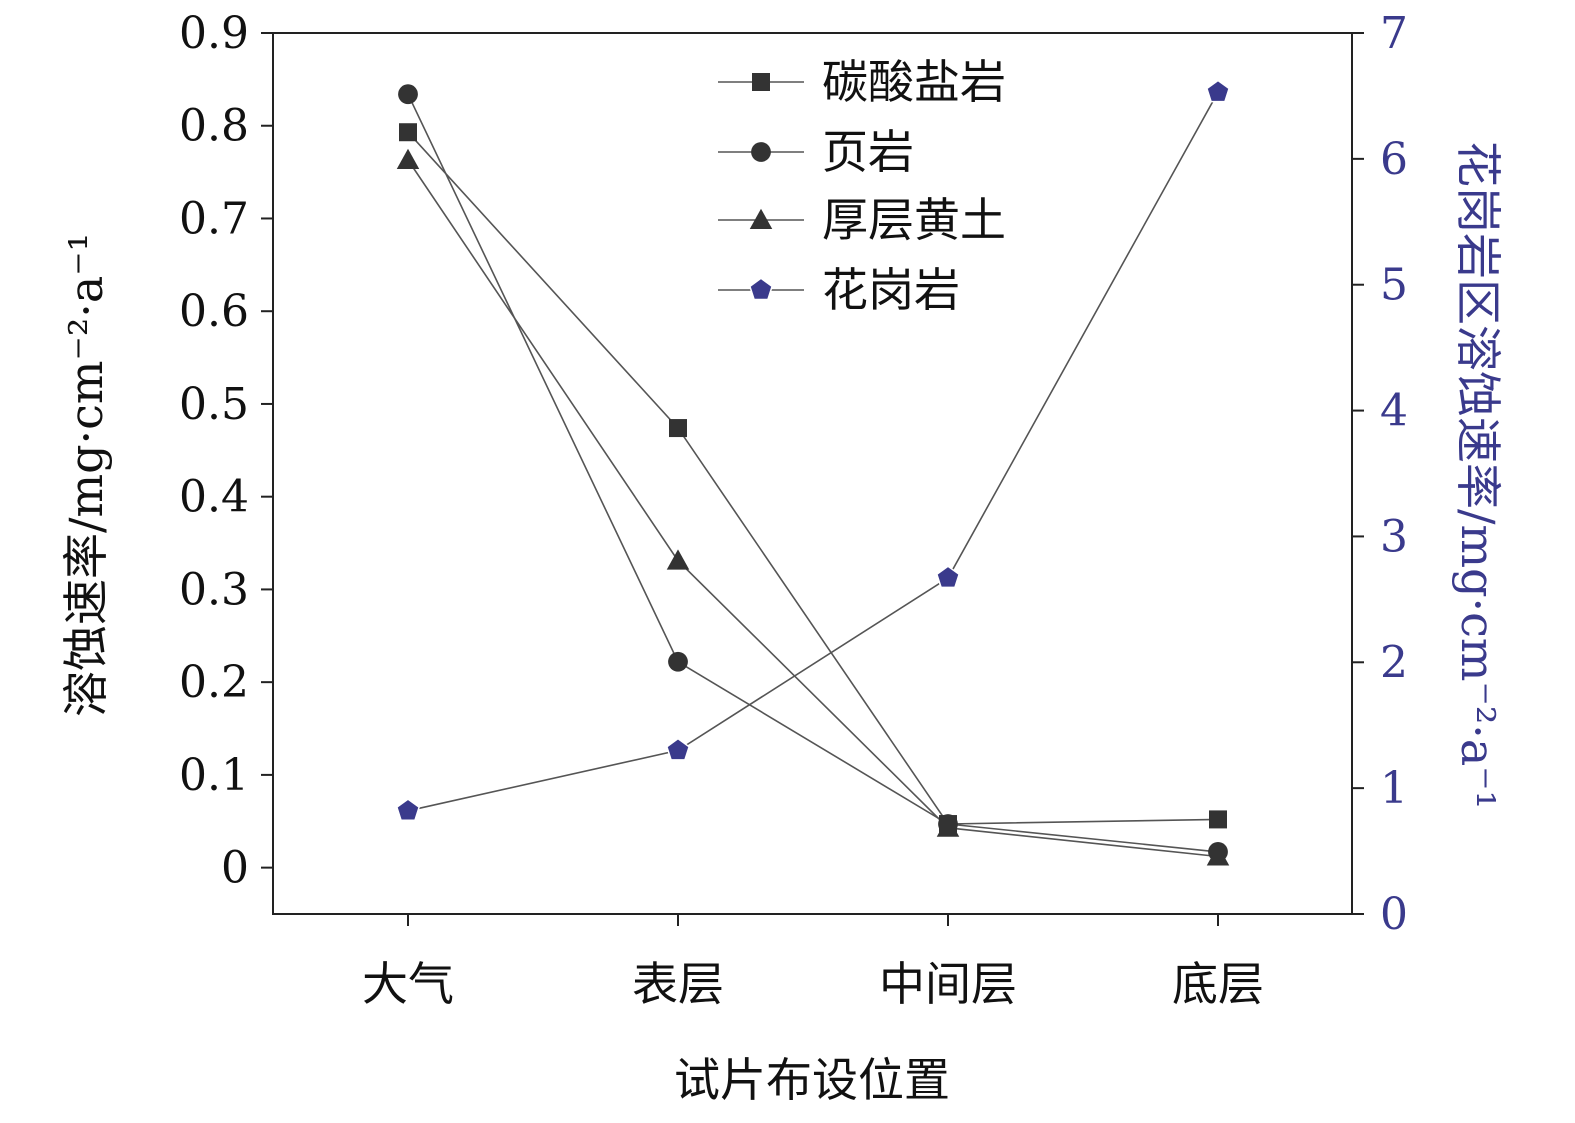 The image size is (1575, 1123). I want to click on left-tick-label: 0.9, so click(214, 33).